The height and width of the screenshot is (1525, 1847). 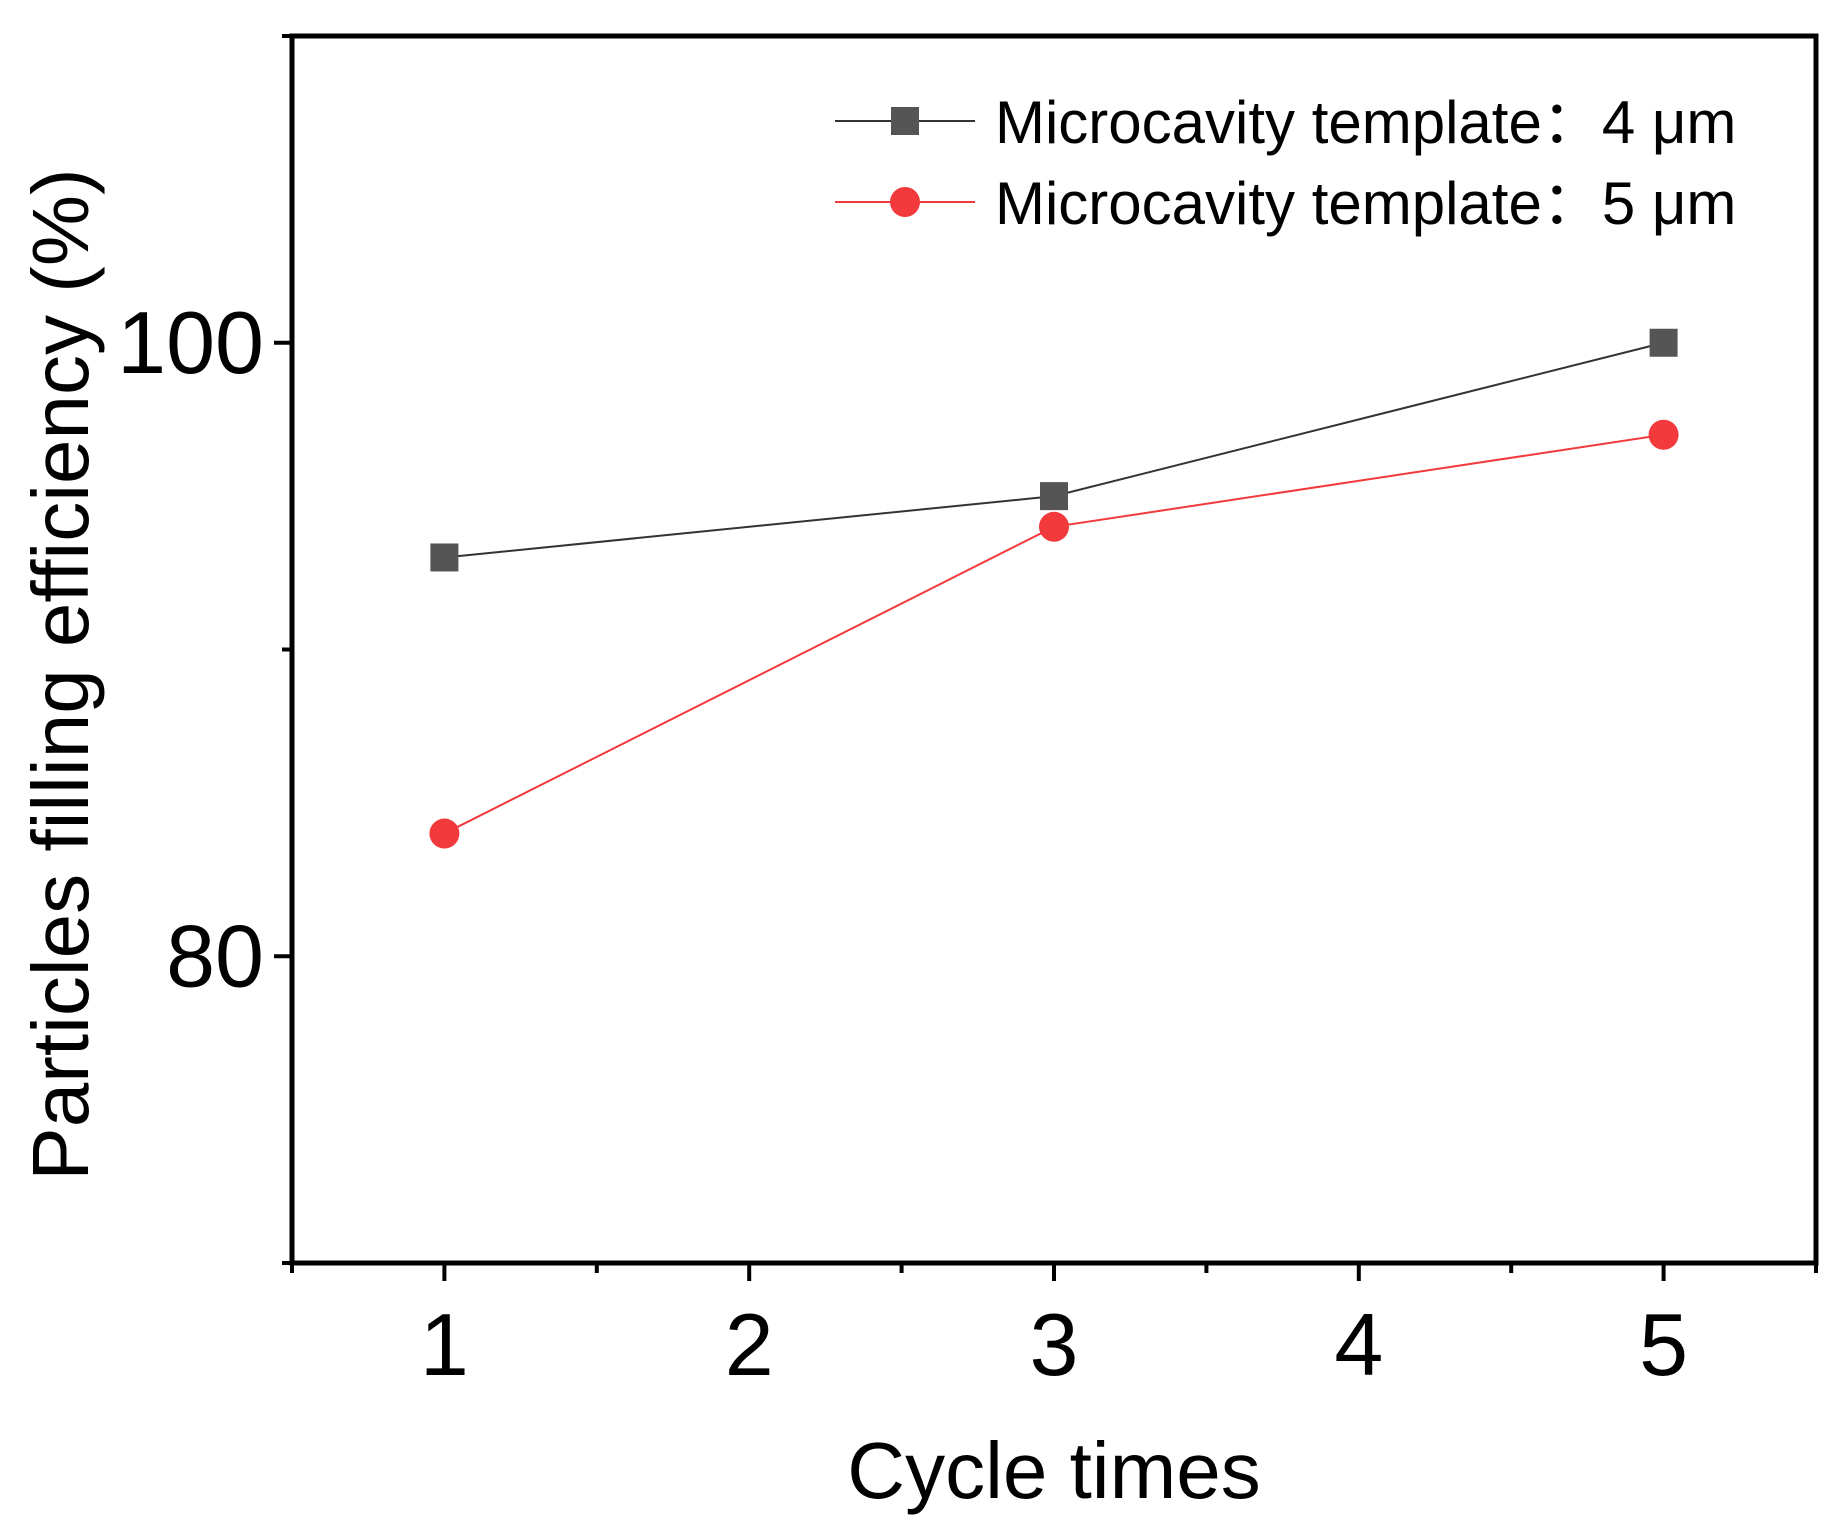 What do you see at coordinates (1054, 1344) in the screenshot?
I see `x-tick-label: 3` at bounding box center [1054, 1344].